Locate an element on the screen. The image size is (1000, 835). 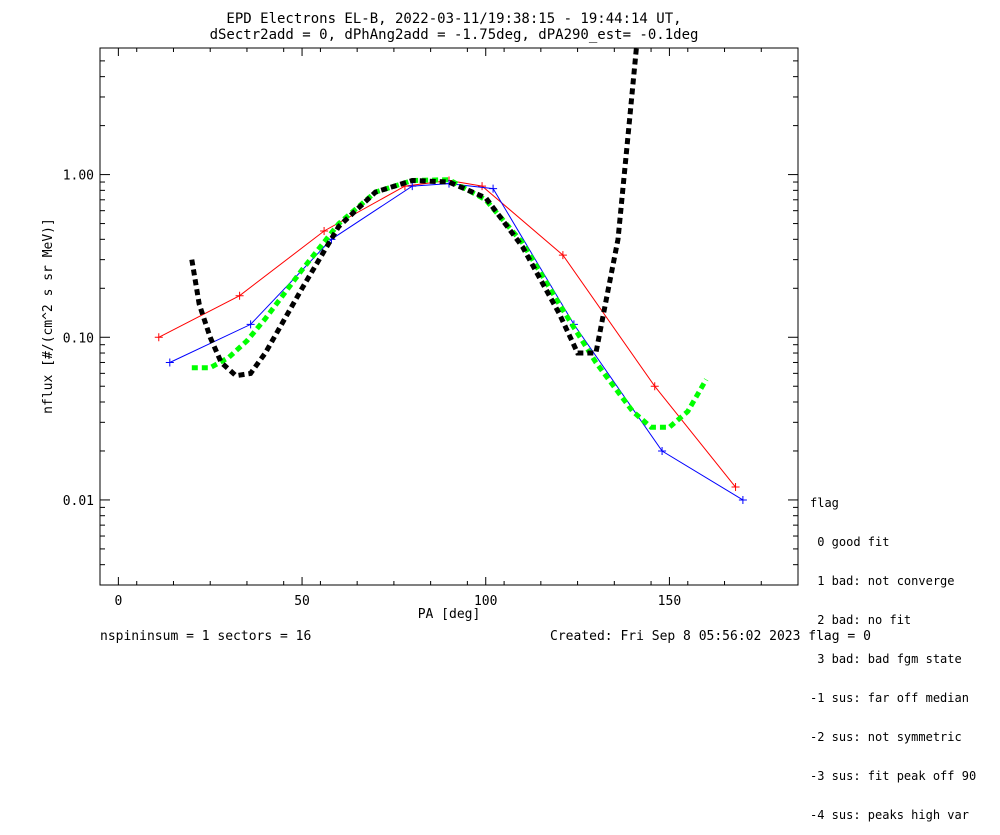
y-tick-label: 0.10 is located at coordinates (78, 338).